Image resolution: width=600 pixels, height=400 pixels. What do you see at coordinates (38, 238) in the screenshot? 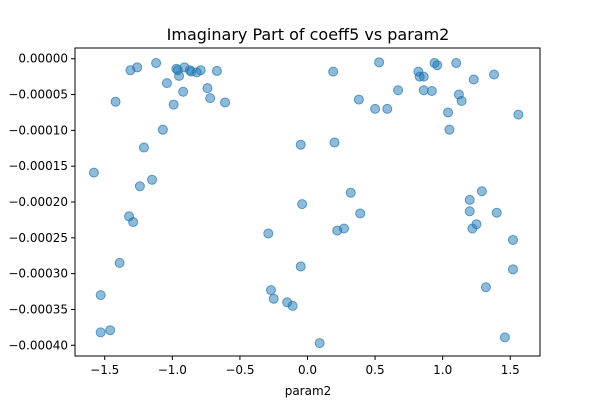
I see `y-tick-label: −0.00025` at bounding box center [38, 238].